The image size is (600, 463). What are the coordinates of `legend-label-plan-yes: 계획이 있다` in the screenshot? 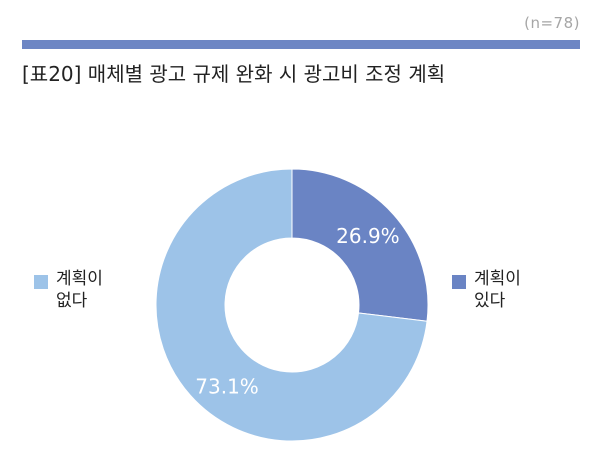 It's located at (497, 290).